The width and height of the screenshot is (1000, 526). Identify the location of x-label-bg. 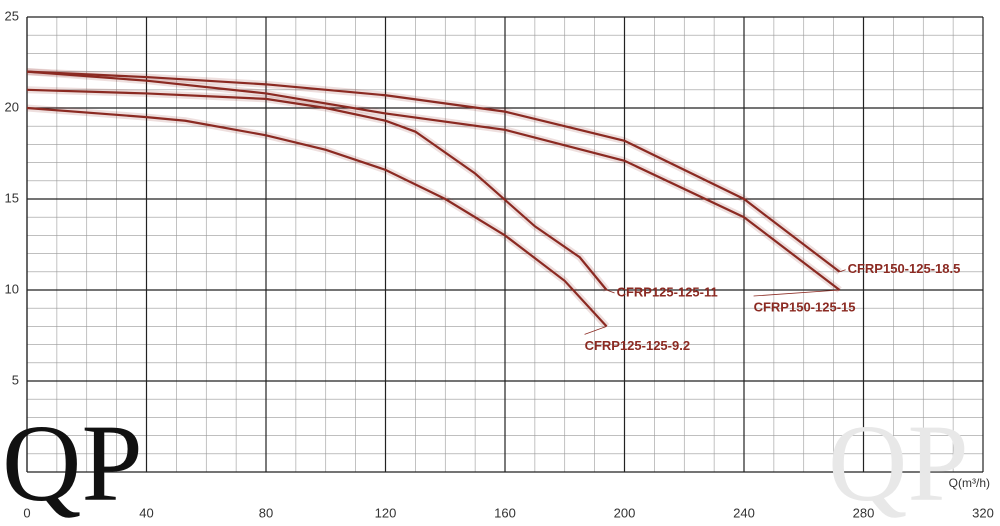
(963, 483).